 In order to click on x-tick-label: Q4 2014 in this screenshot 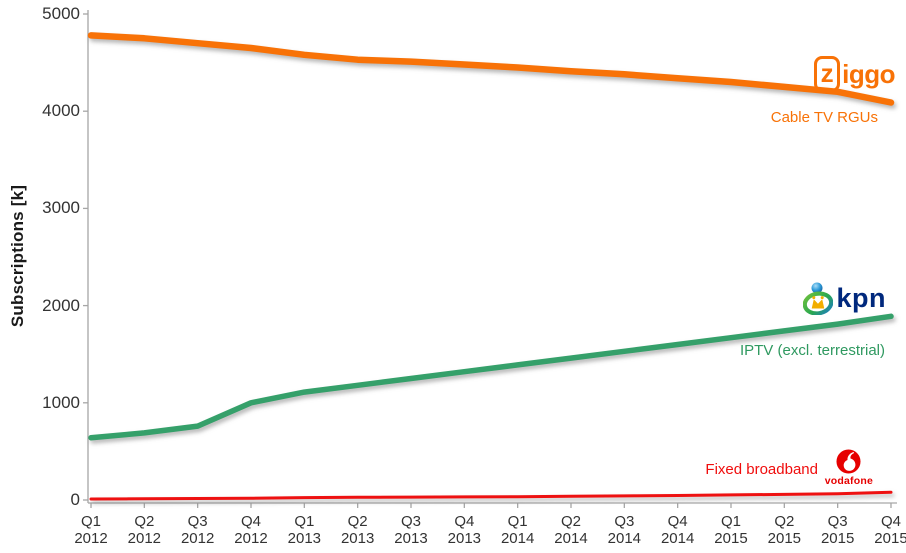, I will do `click(677, 530)`.